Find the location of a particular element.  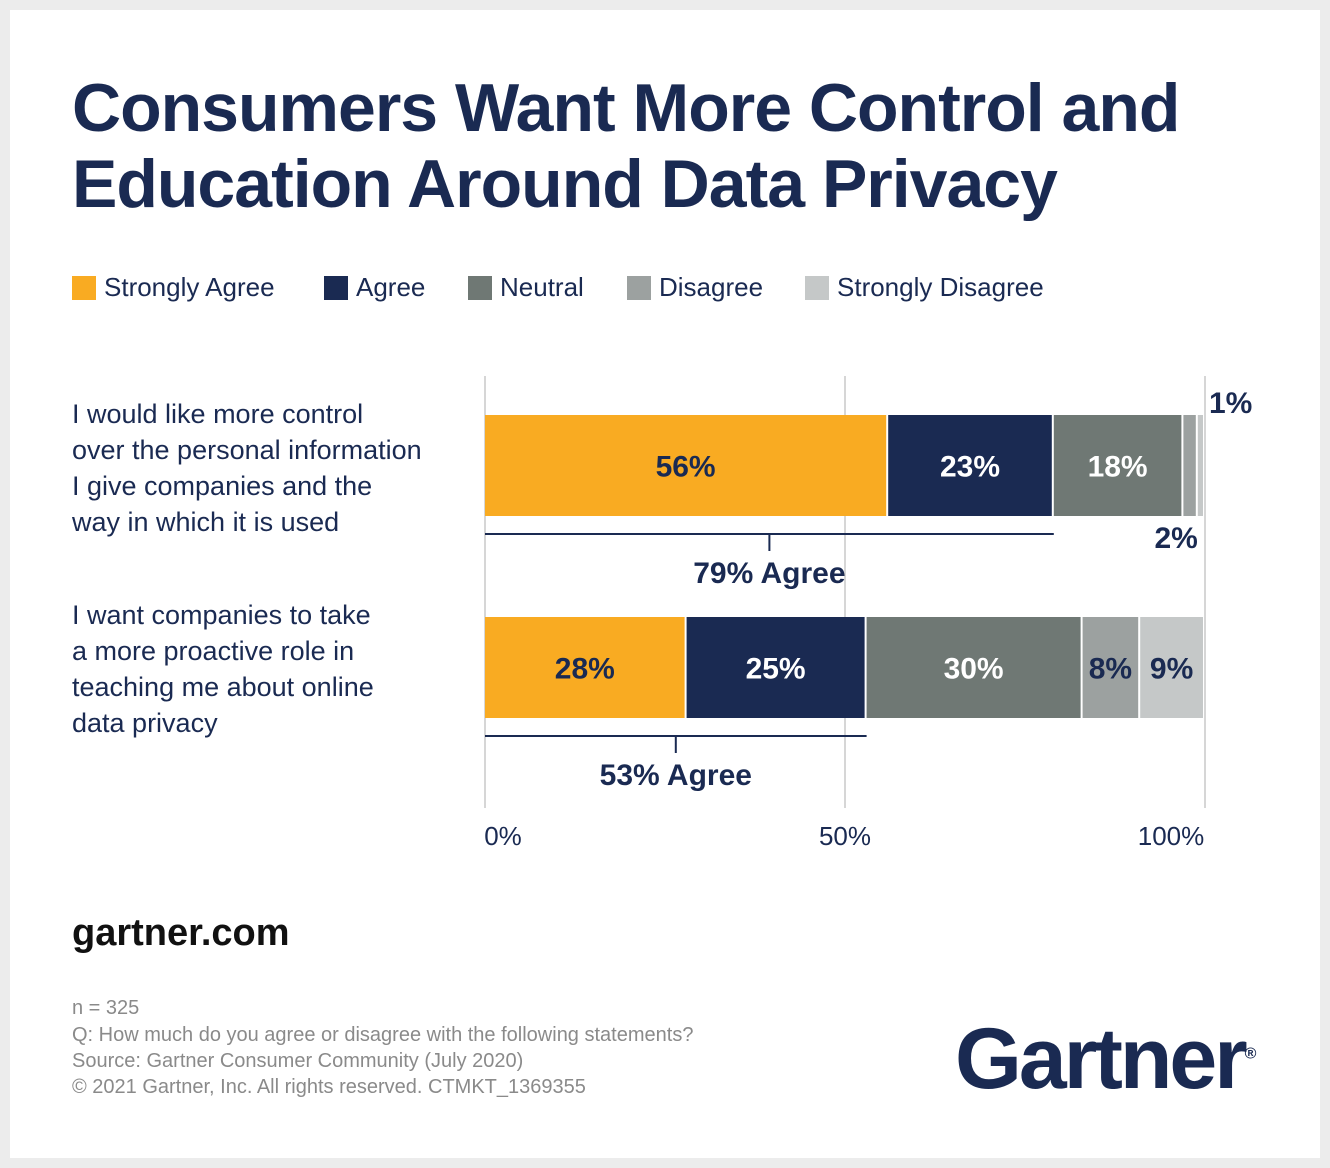

x-tick-label: 100% is located at coordinates (1171, 836).